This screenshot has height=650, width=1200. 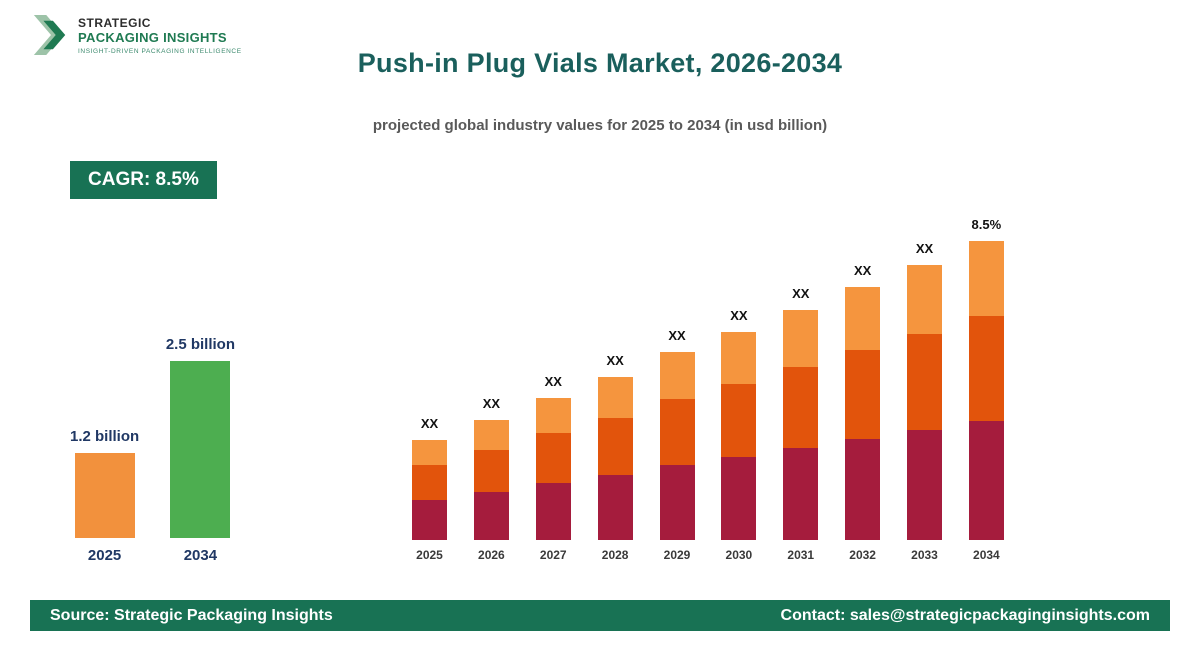 What do you see at coordinates (49, 35) in the screenshot?
I see `logo-chevron-icon` at bounding box center [49, 35].